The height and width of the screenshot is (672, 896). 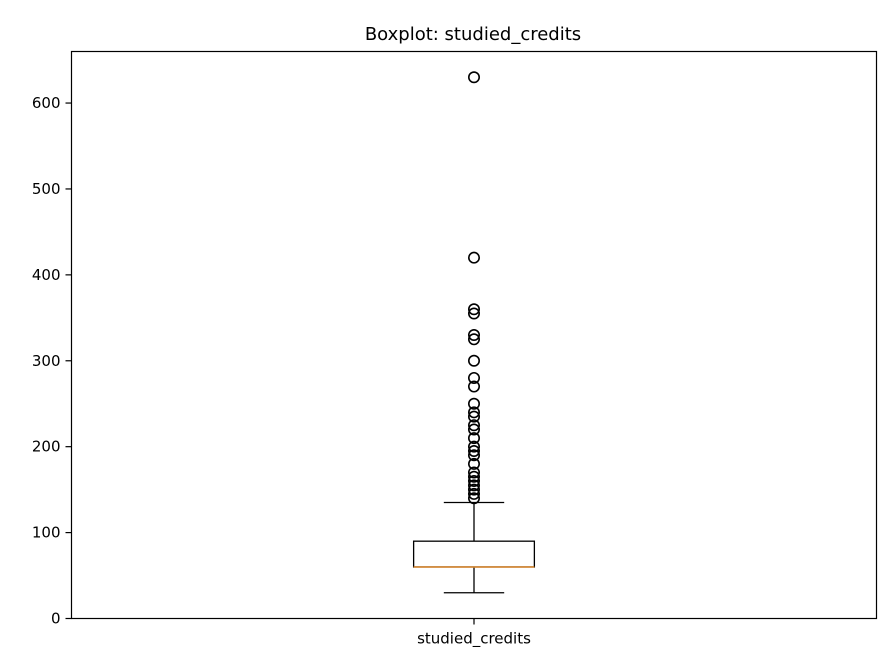 What do you see at coordinates (473, 34) in the screenshot?
I see `chart-title: Boxplot: studied_credits` at bounding box center [473, 34].